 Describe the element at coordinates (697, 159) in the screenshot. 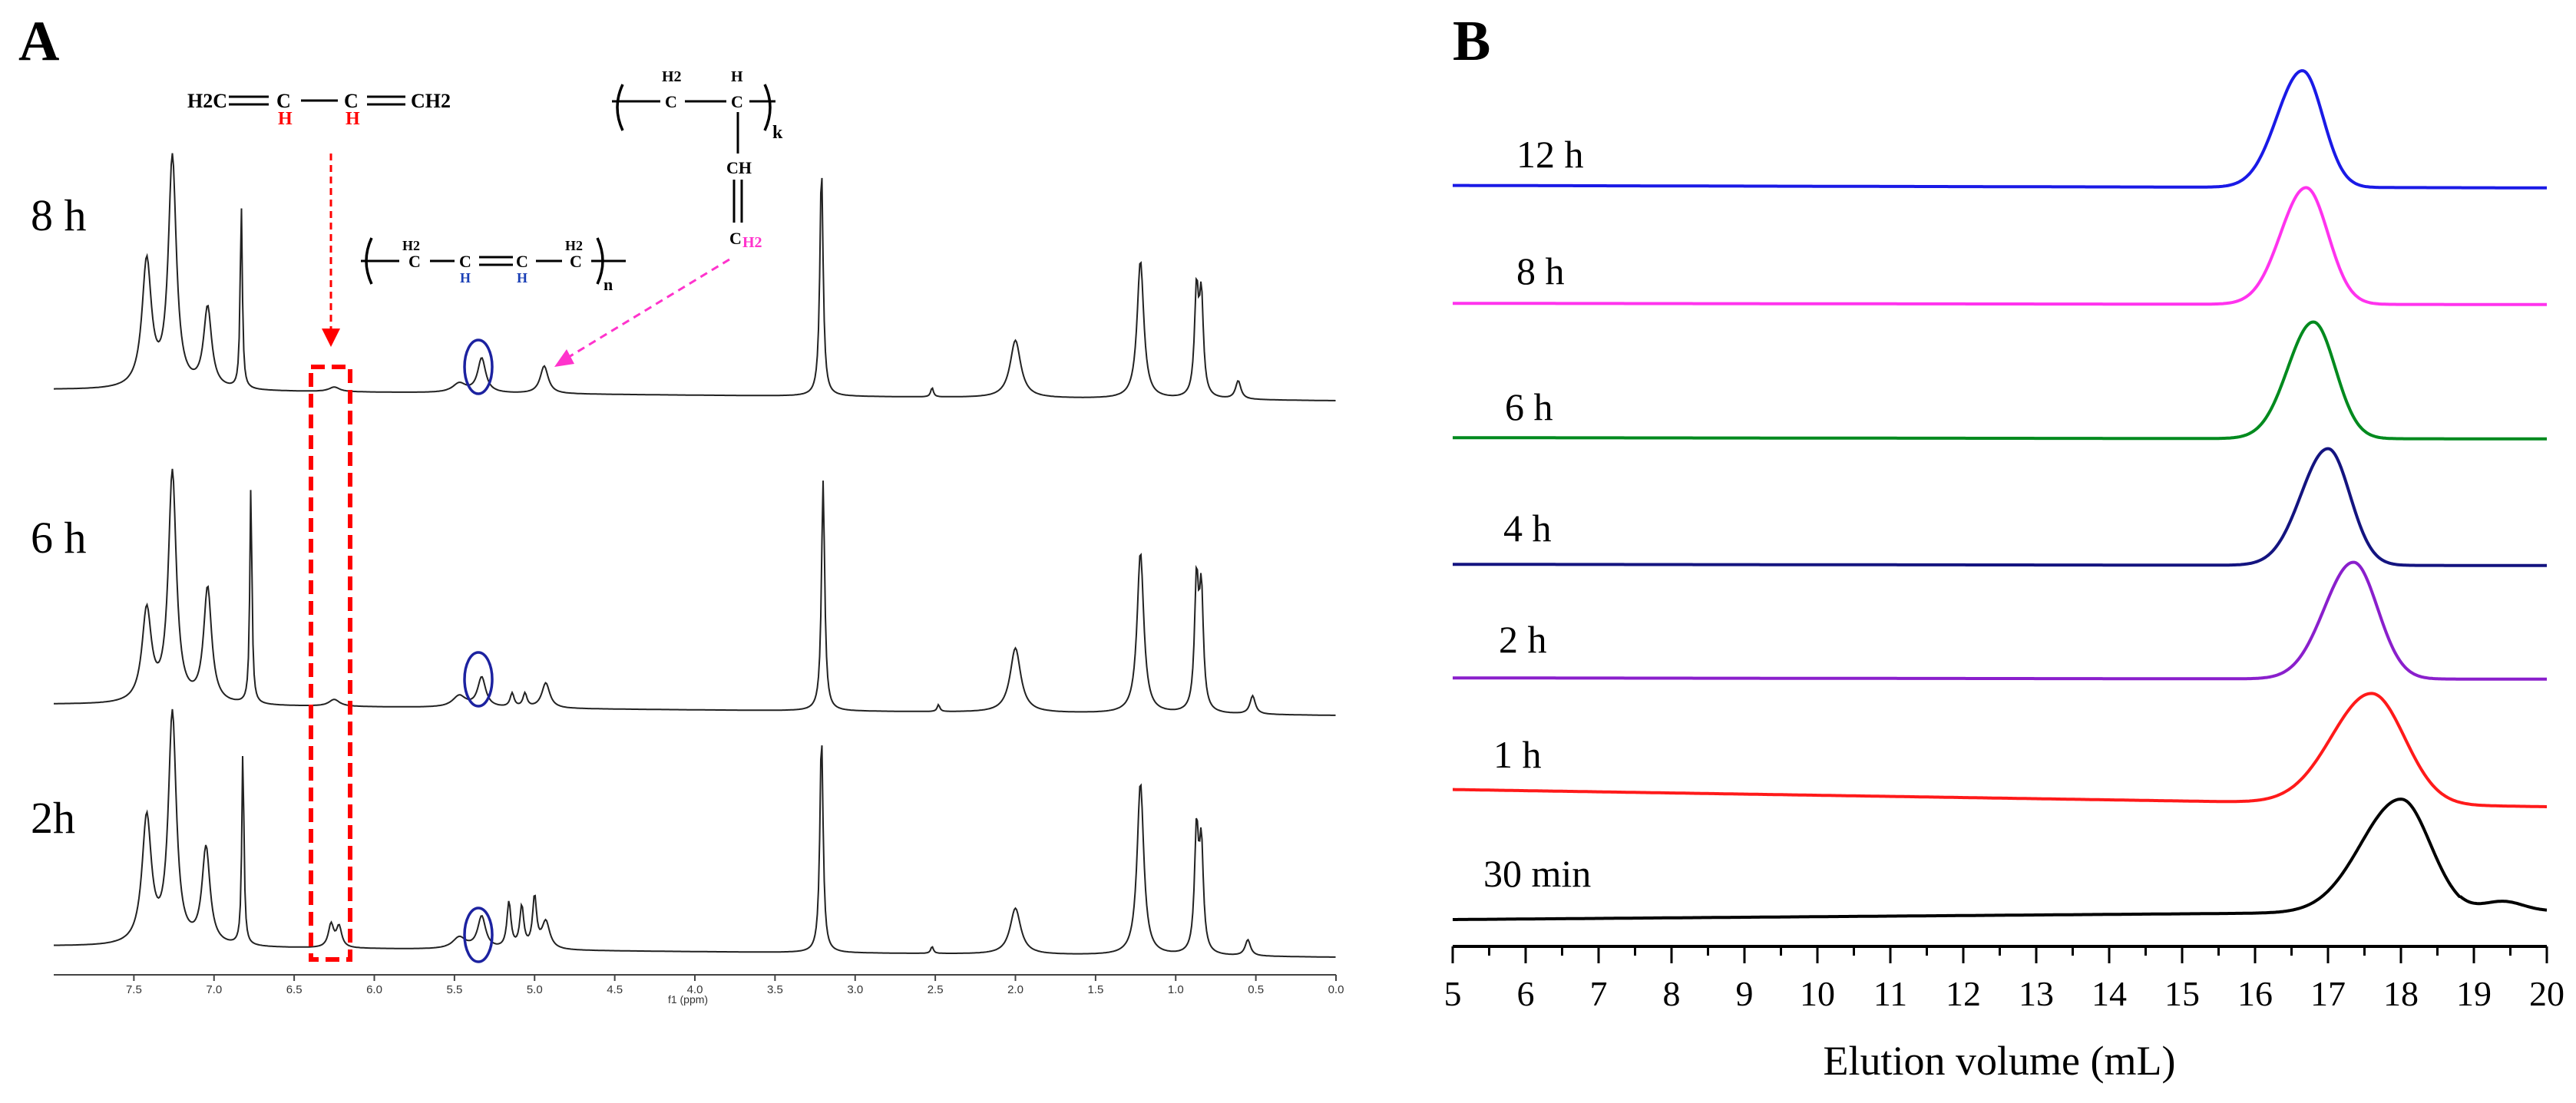

I see `poly-1-2-structure: C H2 C H k CH C H2` at that location.